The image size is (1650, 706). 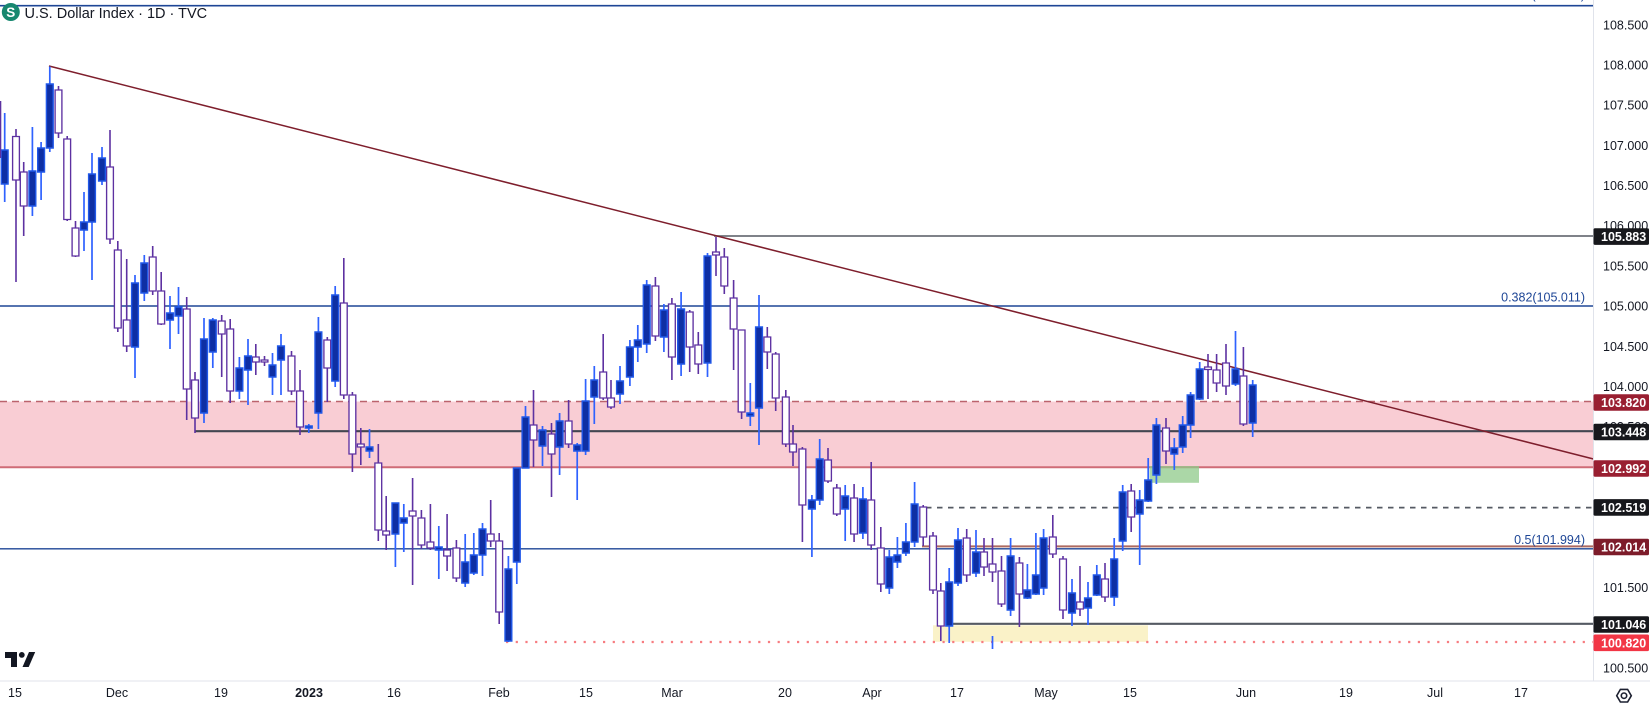 What do you see at coordinates (1625, 106) in the screenshot?
I see `svg-text: 107.500` at bounding box center [1625, 106].